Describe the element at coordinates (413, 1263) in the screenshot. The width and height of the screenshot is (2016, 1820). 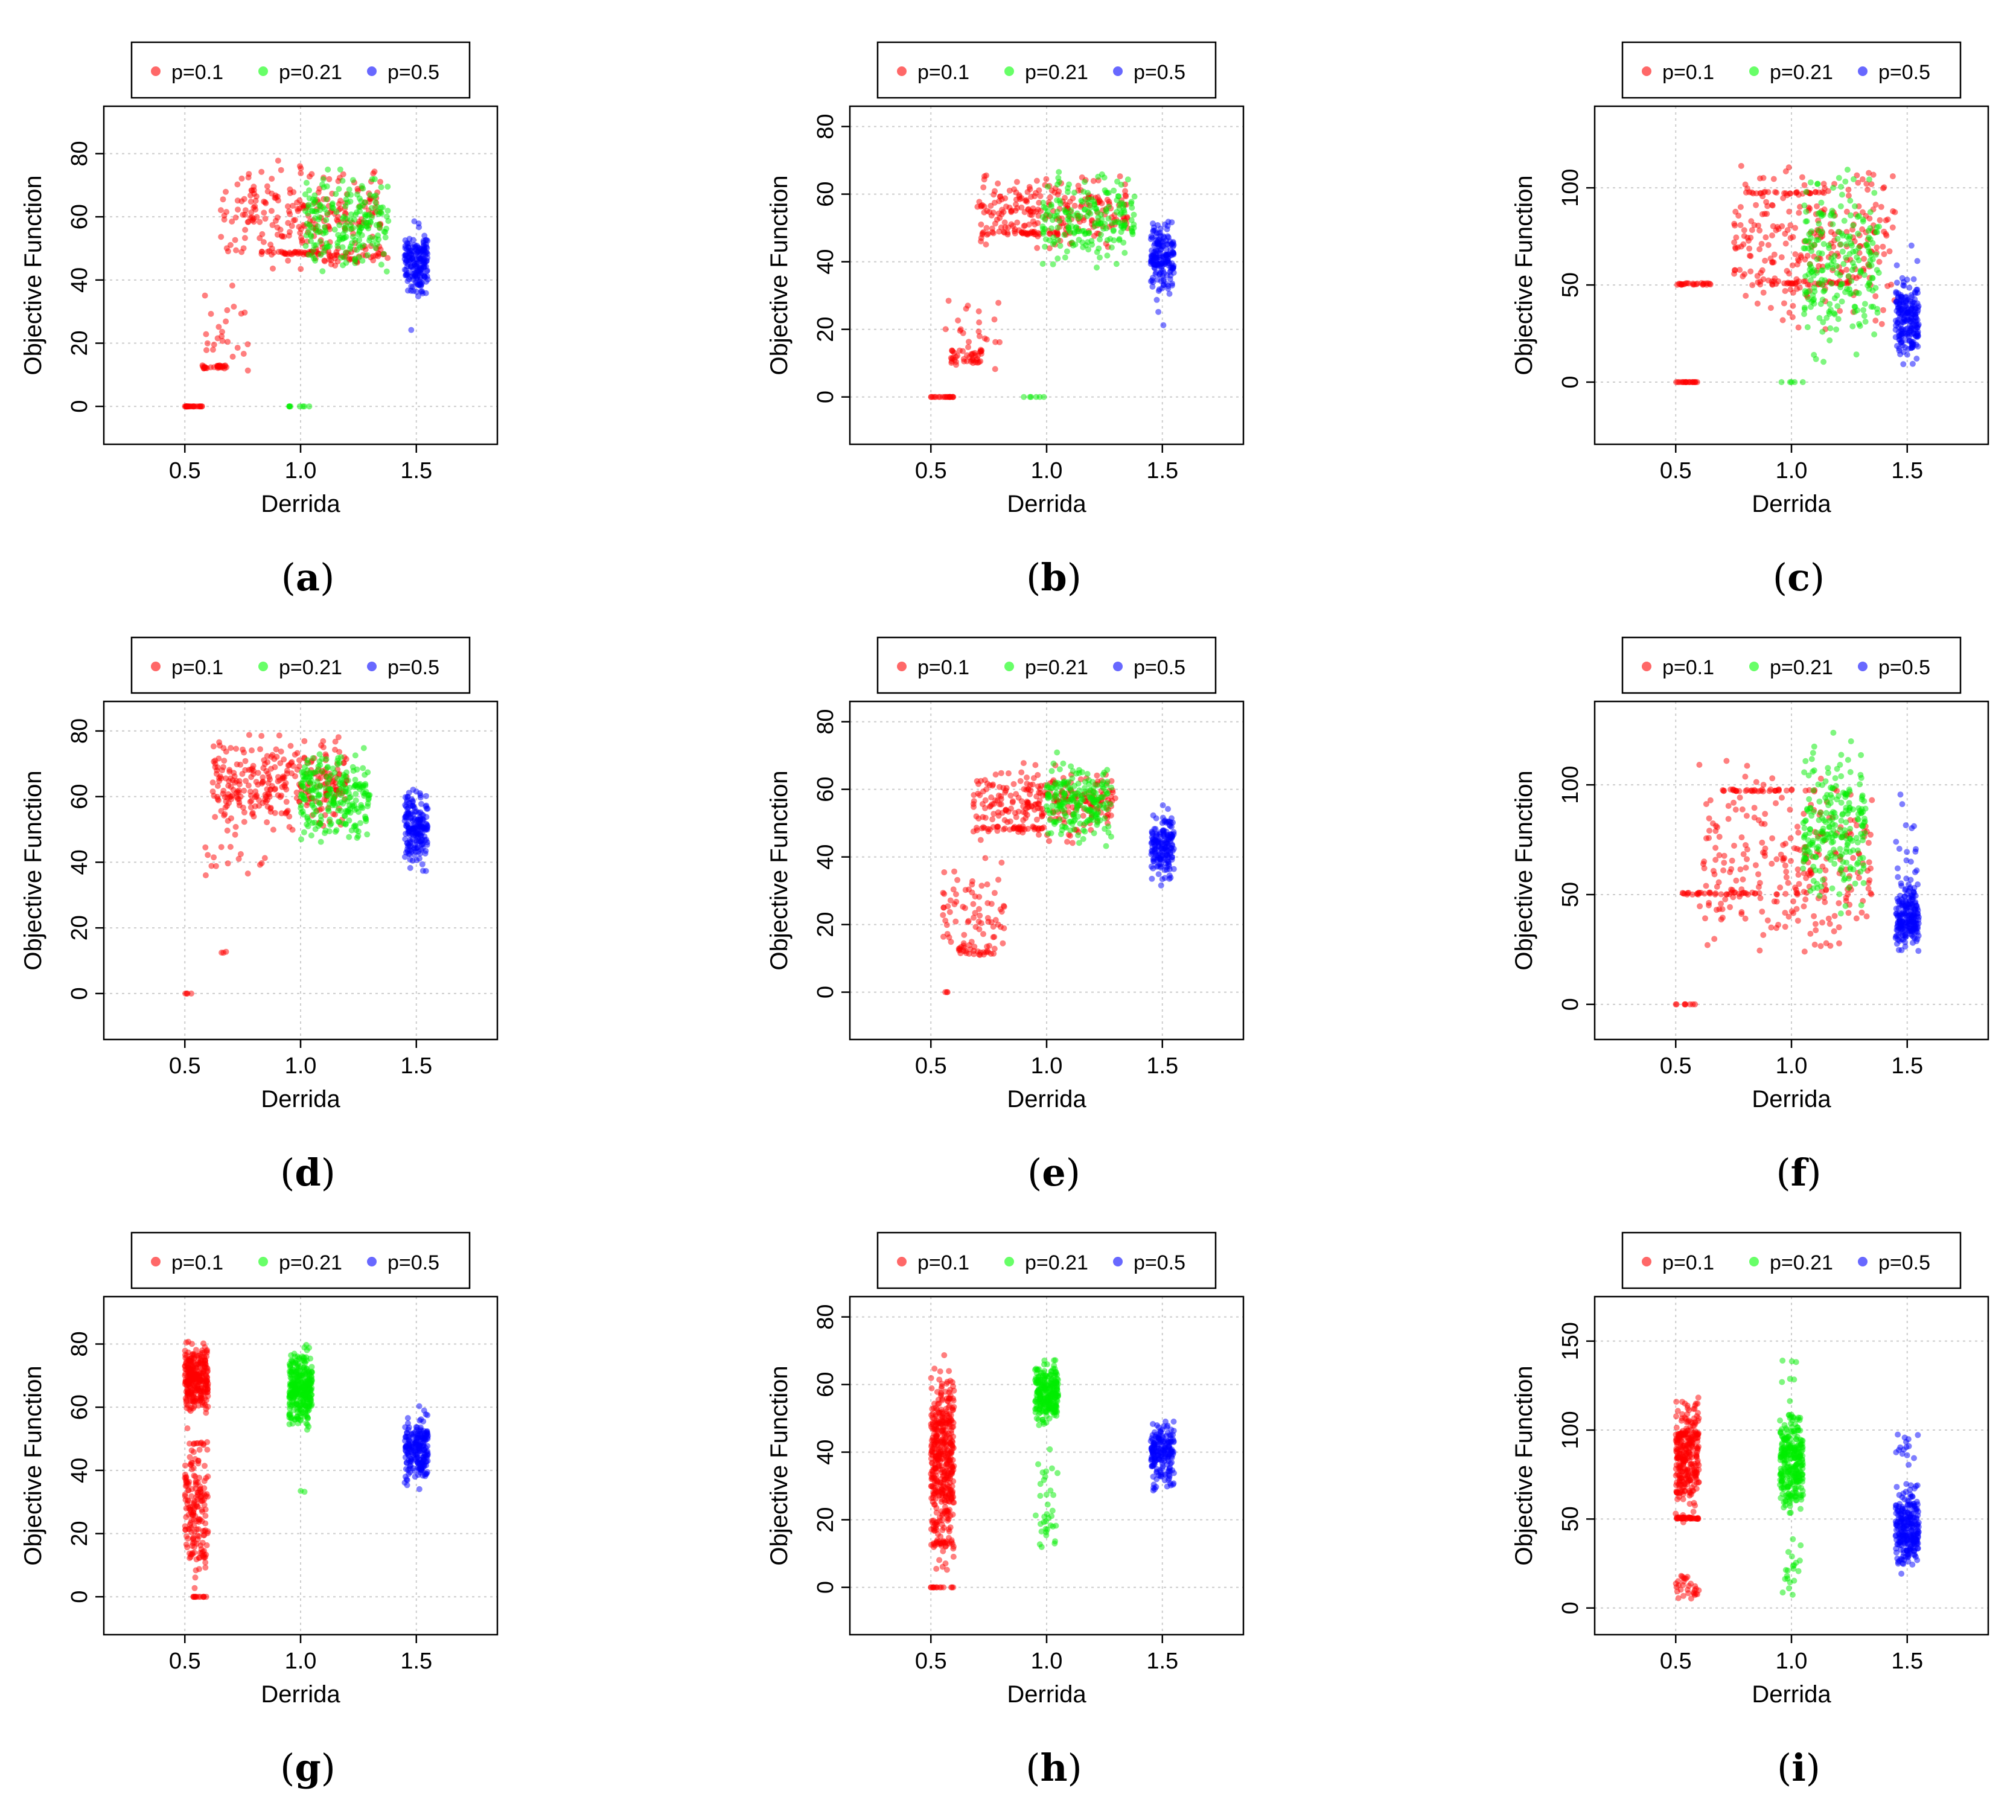
I see `legend-label: p=0.5` at that location.